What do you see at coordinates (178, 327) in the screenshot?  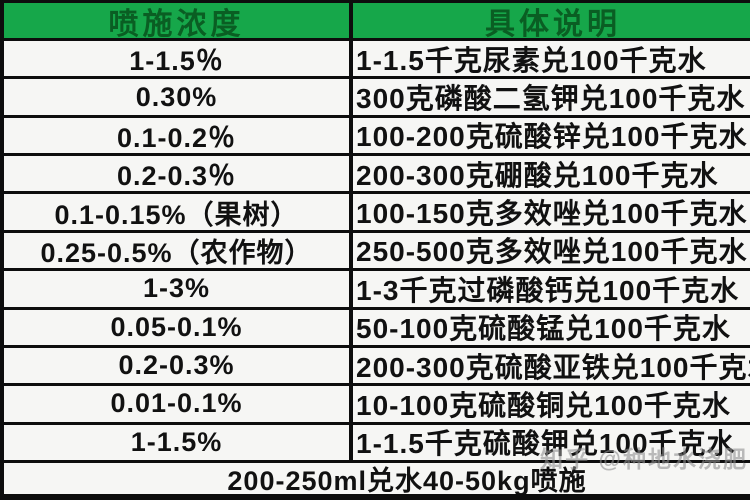 I see `concentration-cell: 0.05-0.1%` at bounding box center [178, 327].